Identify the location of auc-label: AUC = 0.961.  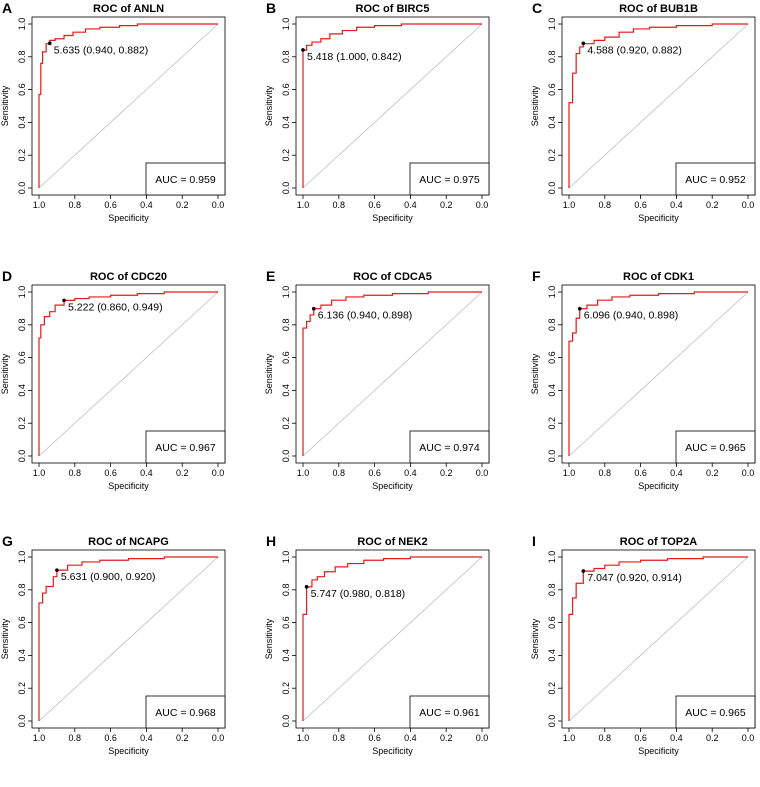
(449, 713).